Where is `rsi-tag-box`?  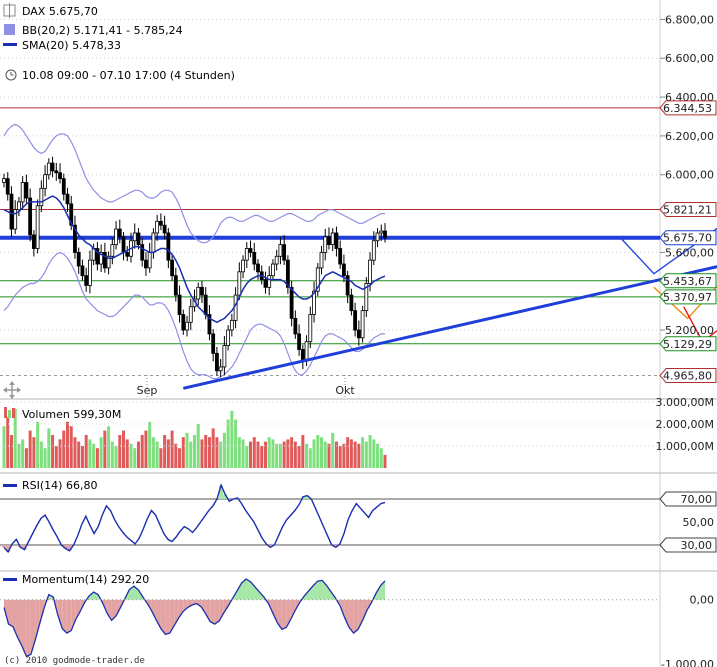 rsi-tag-box is located at coordinates (688, 499).